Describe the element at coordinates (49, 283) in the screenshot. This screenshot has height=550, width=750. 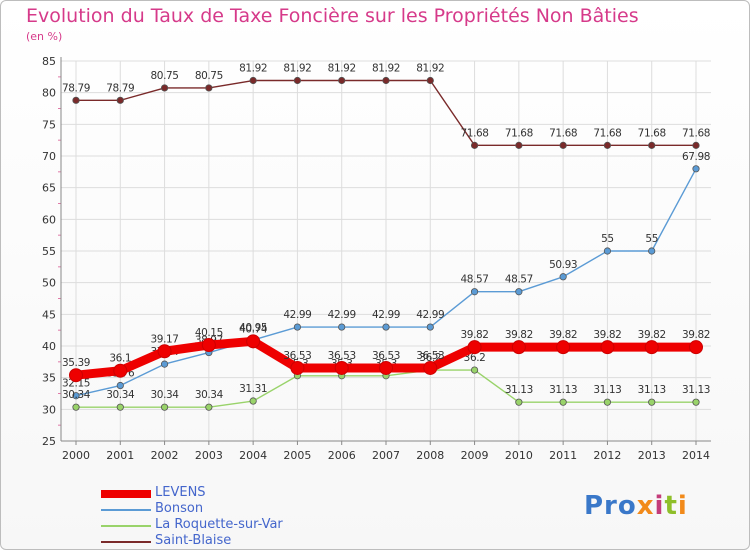
I see `y-tick-label: 50` at that location.